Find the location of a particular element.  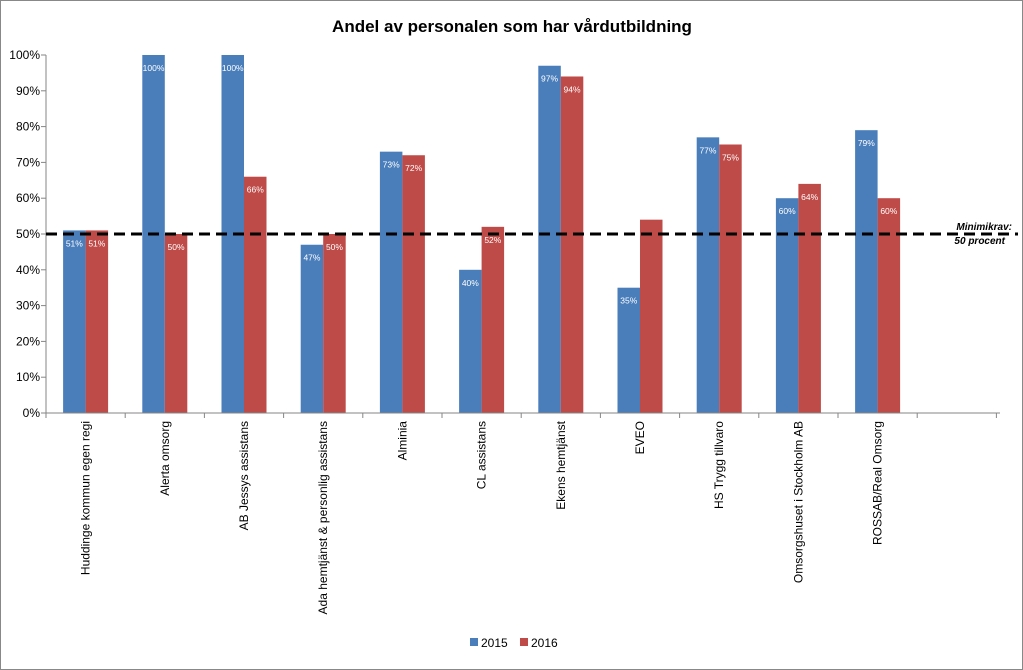

y-tick-label: 20% is located at coordinates (28, 341).